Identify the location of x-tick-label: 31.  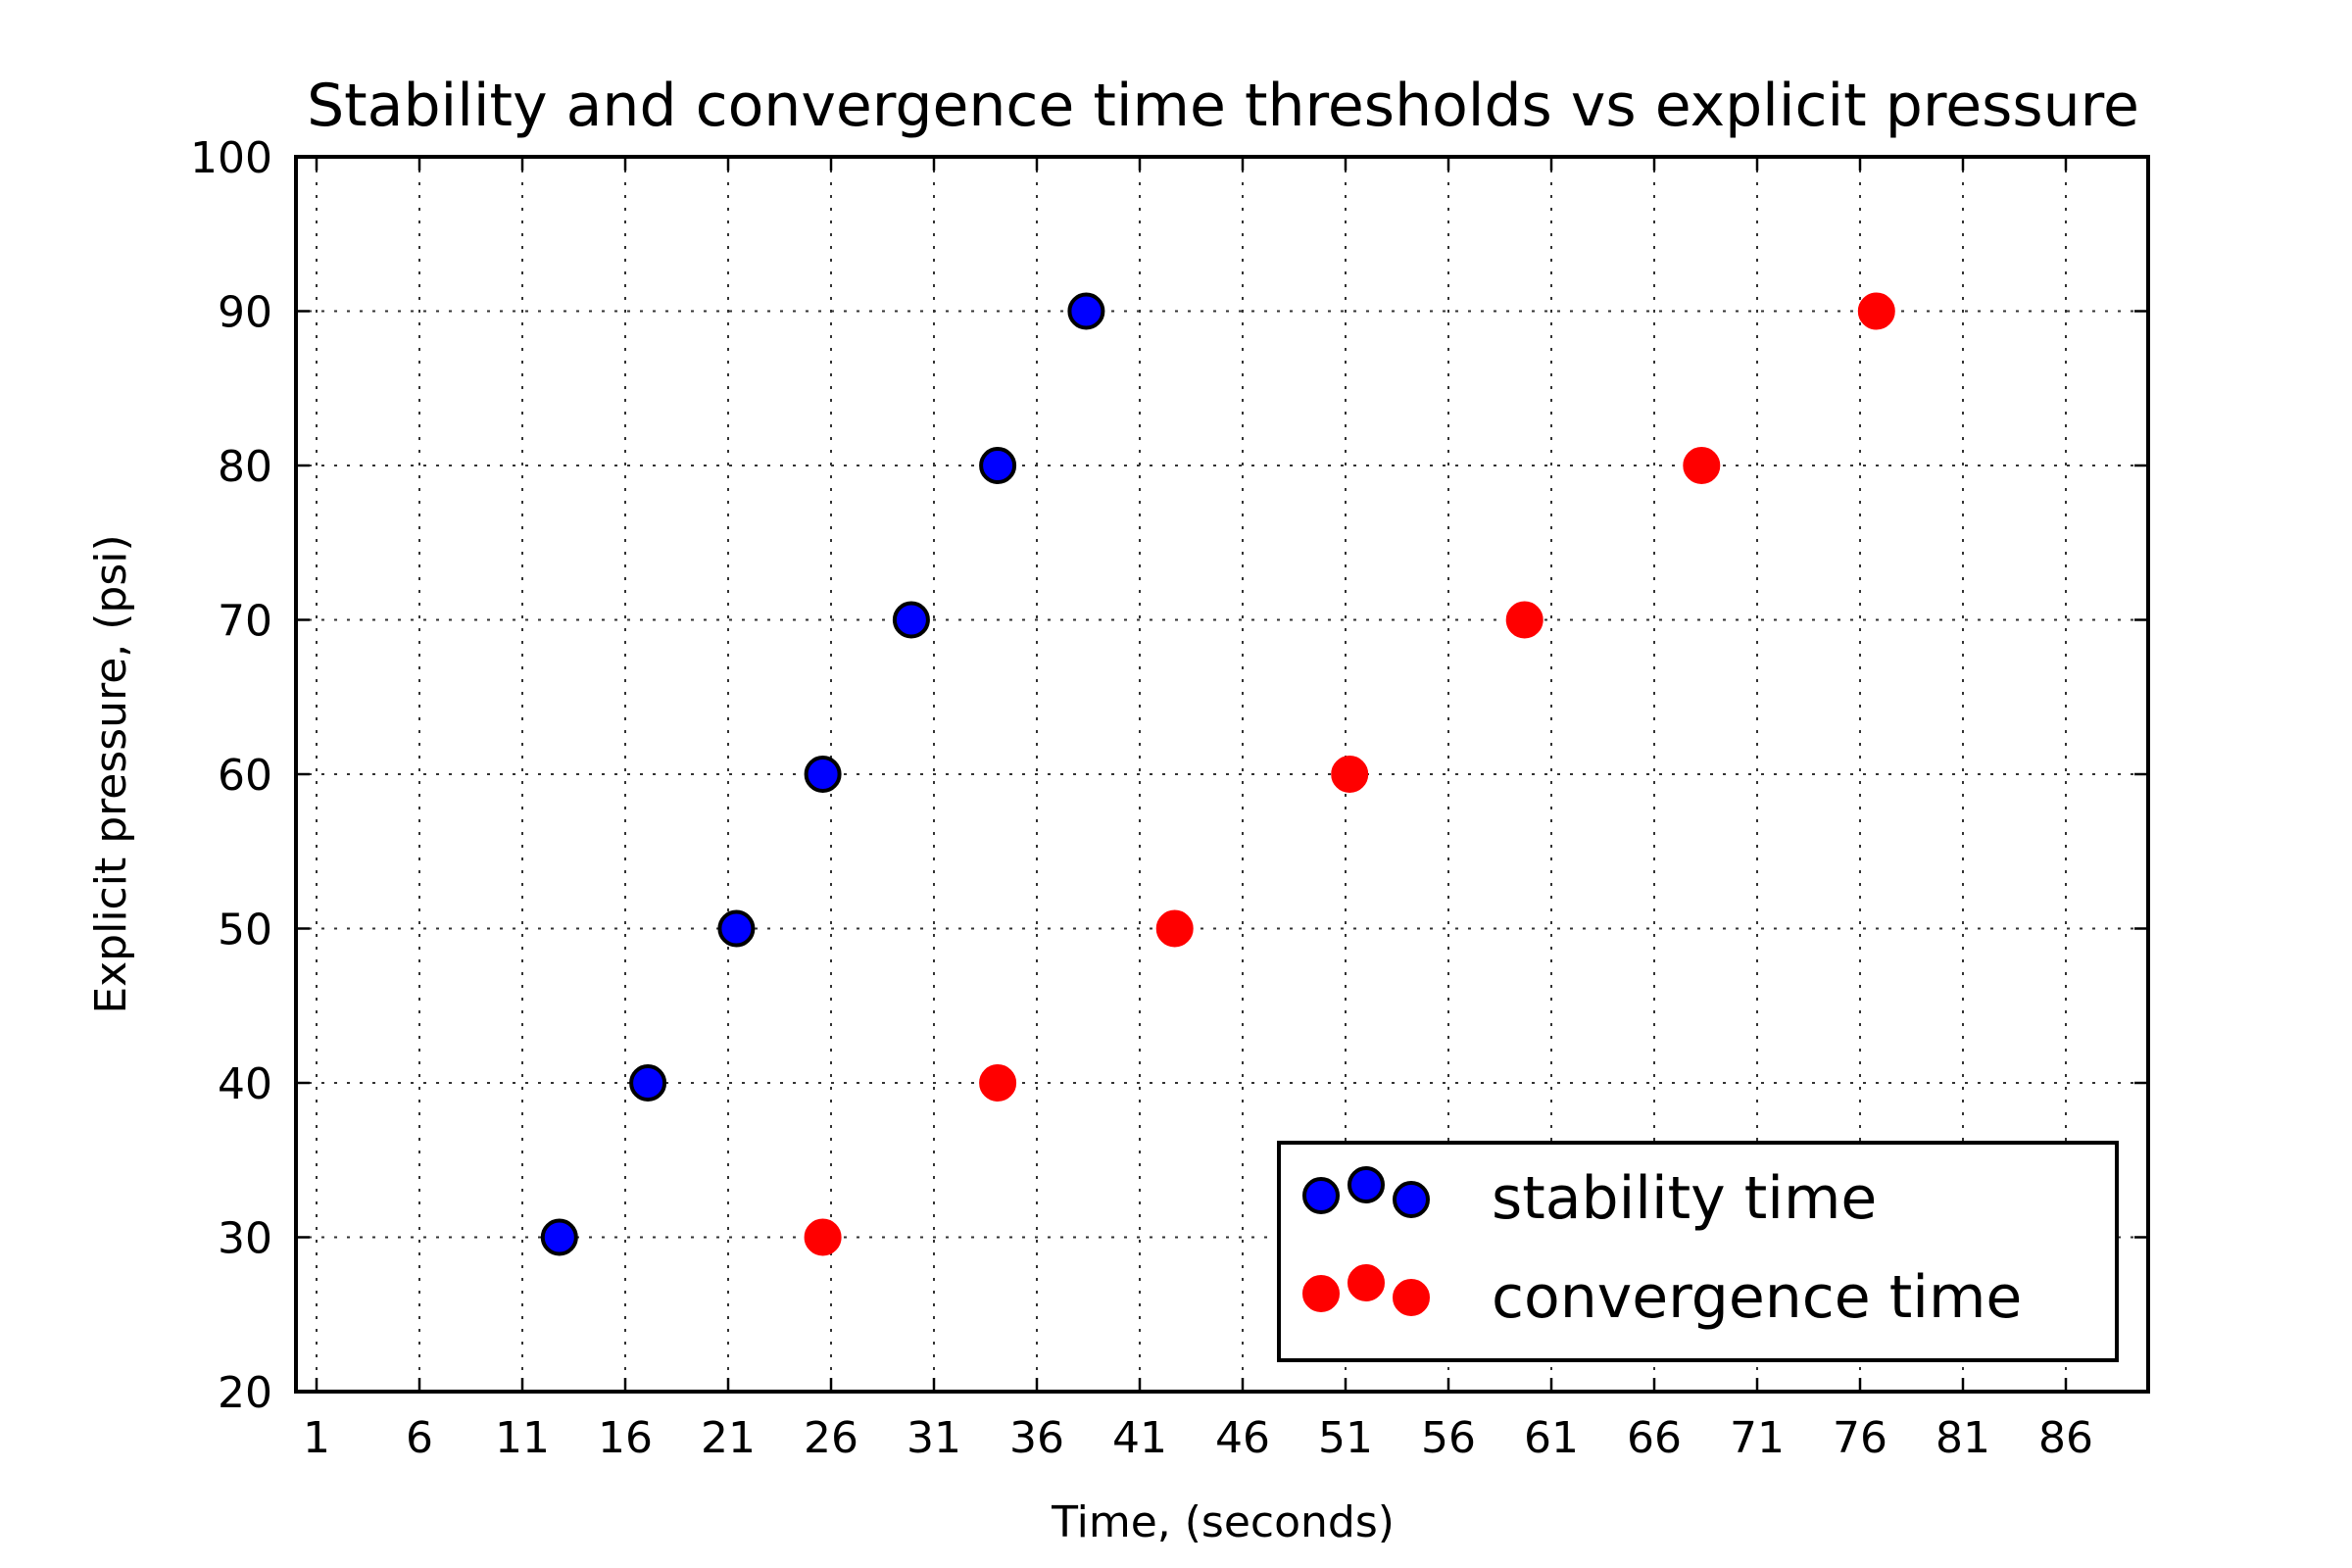
(933, 1438).